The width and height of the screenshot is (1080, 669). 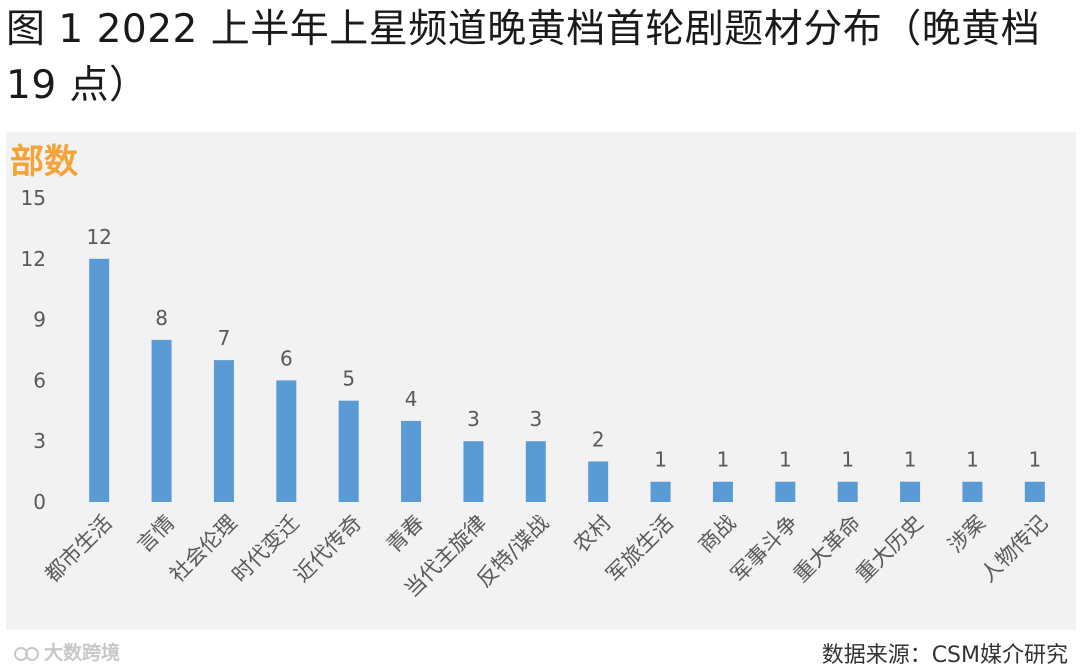 I want to click on y-axis-unit-label: 部数, so click(x=44, y=162).